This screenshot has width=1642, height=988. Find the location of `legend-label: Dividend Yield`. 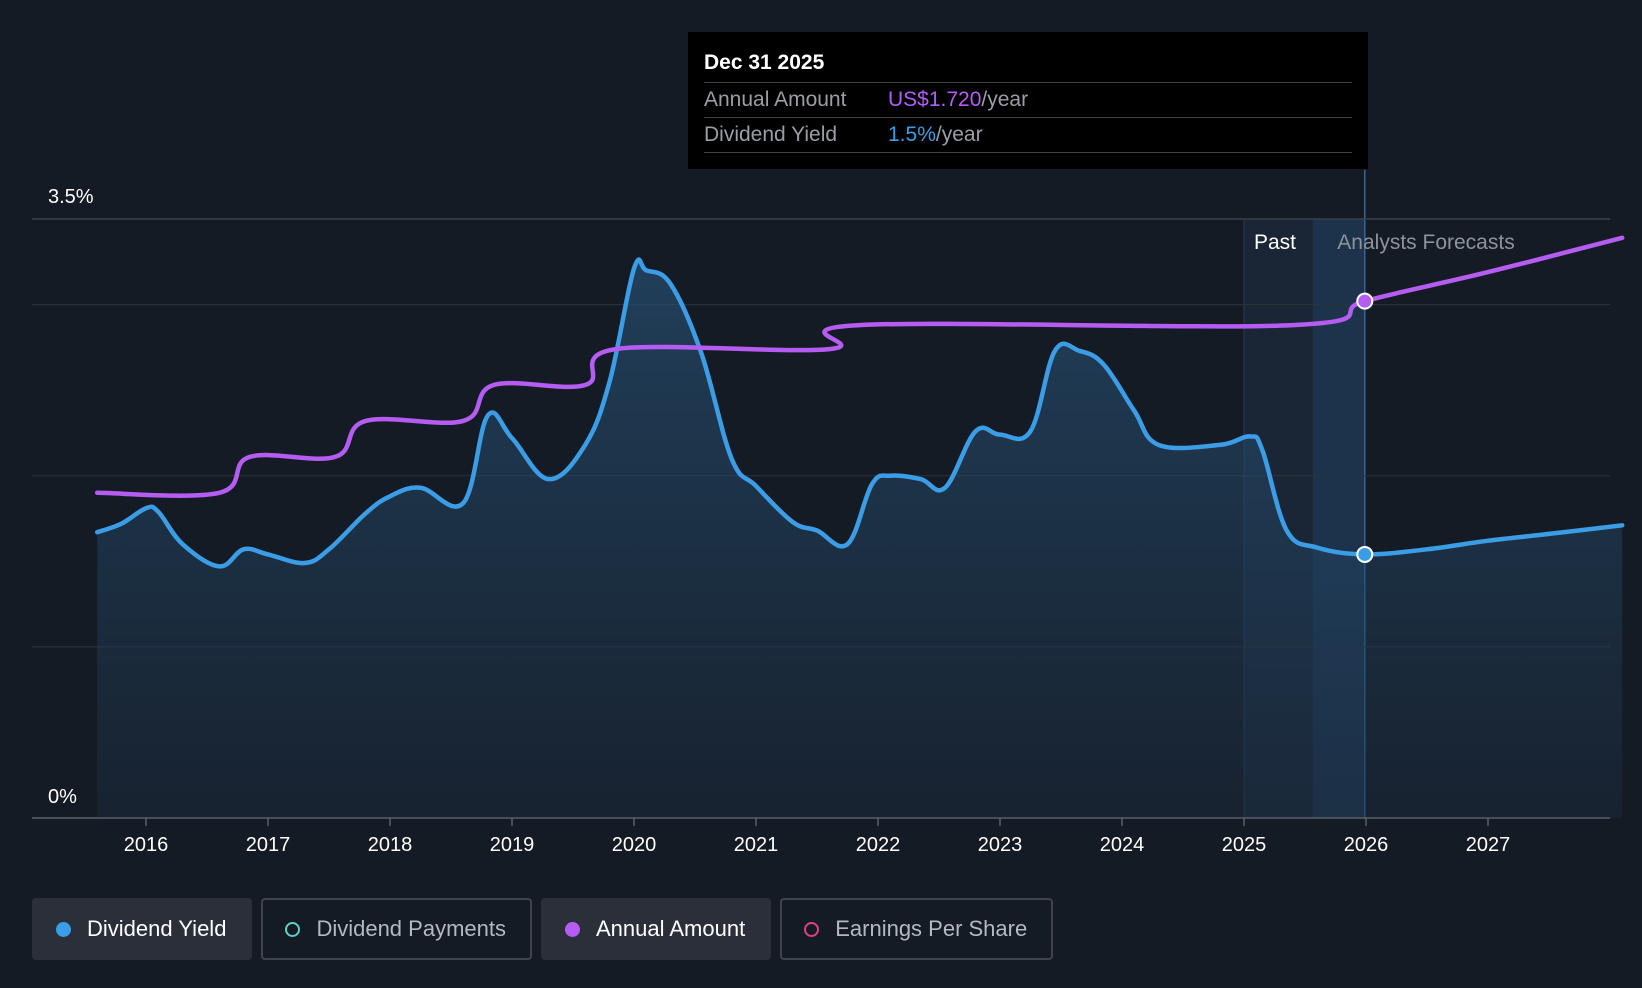

legend-label: Dividend Yield is located at coordinates (157, 928).